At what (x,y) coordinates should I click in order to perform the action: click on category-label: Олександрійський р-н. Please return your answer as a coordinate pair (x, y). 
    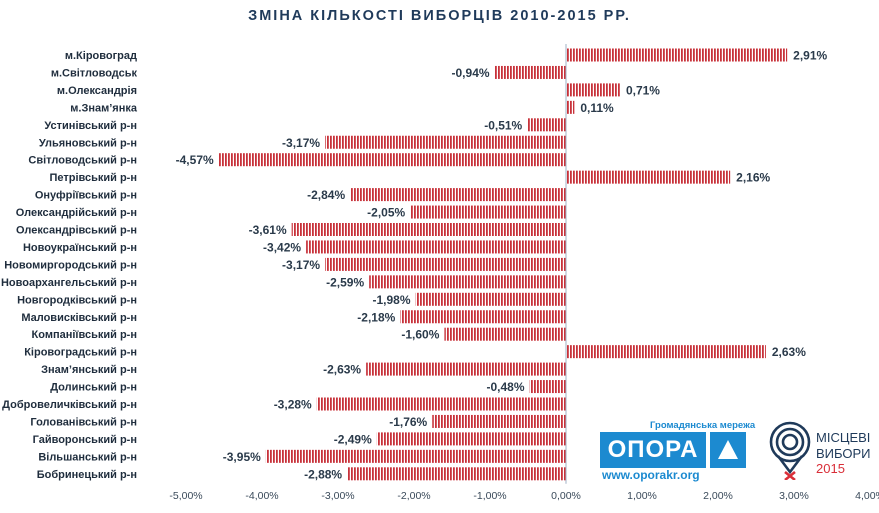
    Looking at the image, I should click on (76, 213).